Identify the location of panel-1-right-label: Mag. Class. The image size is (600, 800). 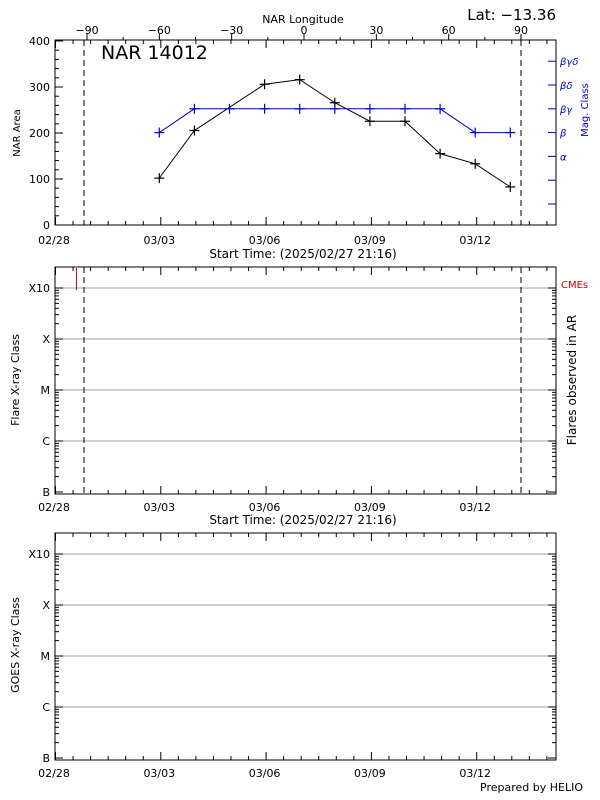
(585, 110).